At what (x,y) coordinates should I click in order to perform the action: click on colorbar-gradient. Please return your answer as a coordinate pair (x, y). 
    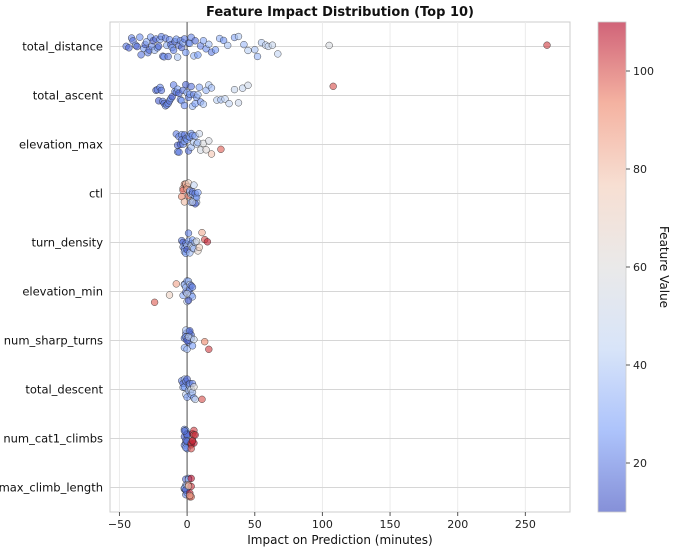
    Looking at the image, I should click on (612, 267).